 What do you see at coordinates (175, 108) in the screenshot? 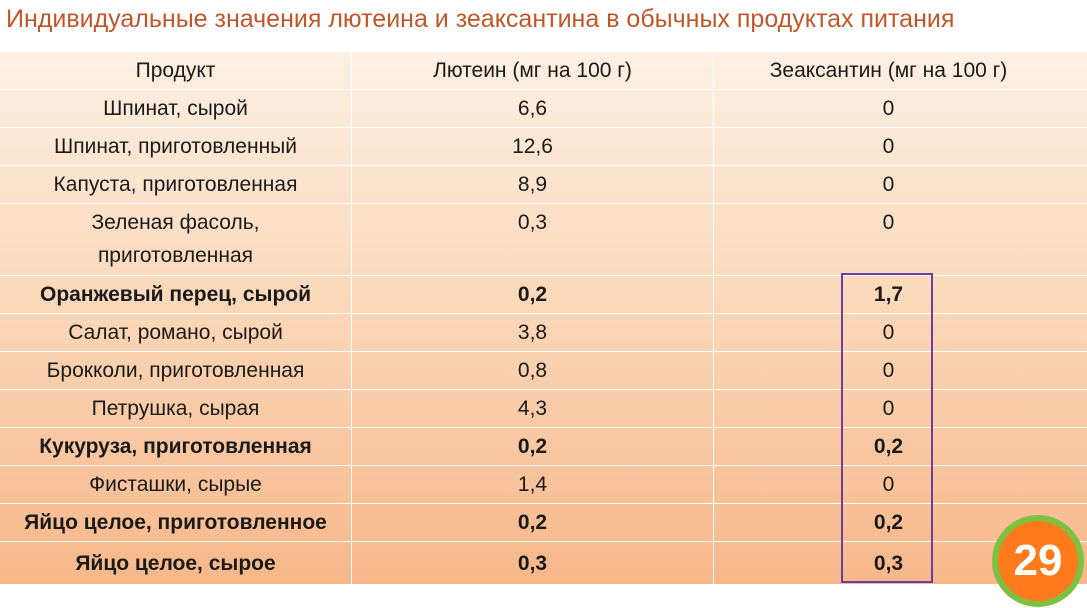
I see `product-cell: Шпинат, сырой` at bounding box center [175, 108].